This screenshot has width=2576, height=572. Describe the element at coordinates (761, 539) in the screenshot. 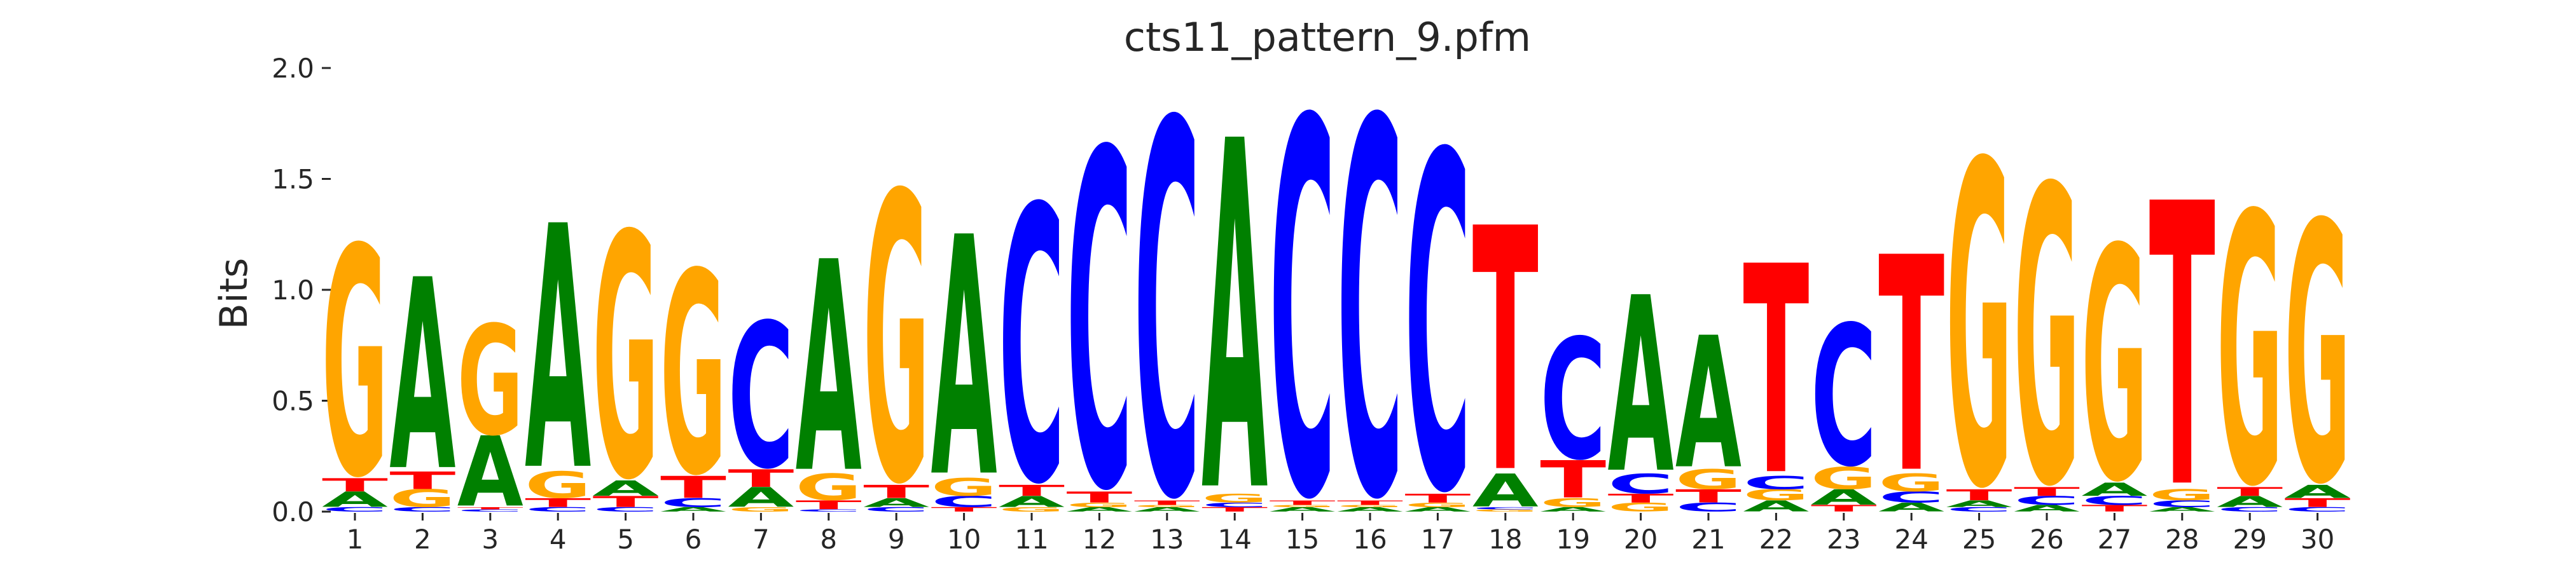

I see `x-tick-label: 7` at that location.